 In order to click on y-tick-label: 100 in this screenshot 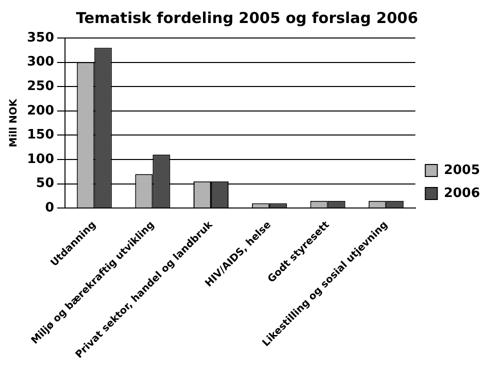, I will do `click(40, 159)`.